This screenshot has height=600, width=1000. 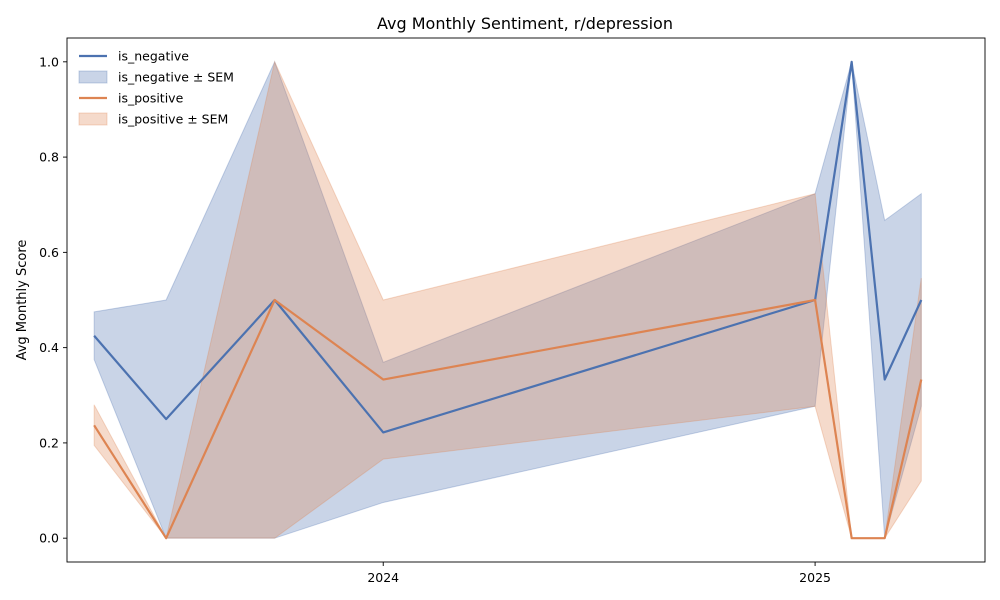 What do you see at coordinates (93, 77) in the screenshot?
I see `legend-band-is_negative` at bounding box center [93, 77].